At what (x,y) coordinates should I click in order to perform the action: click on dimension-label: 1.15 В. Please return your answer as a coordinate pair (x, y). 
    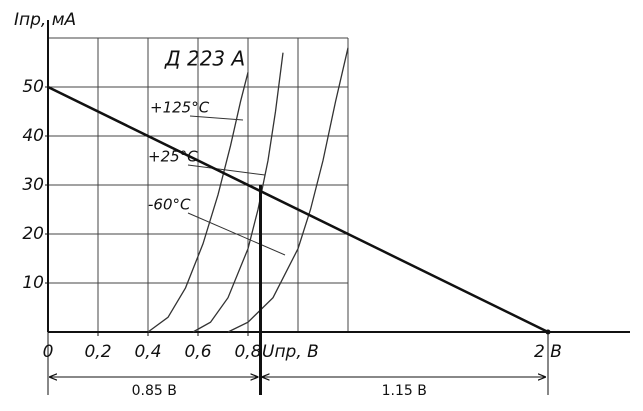
    Looking at the image, I should click on (404, 391).